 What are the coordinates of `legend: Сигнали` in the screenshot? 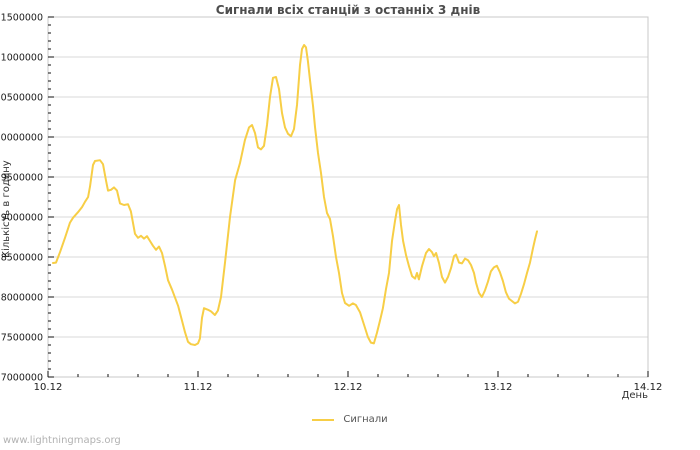 It's located at (350, 419).